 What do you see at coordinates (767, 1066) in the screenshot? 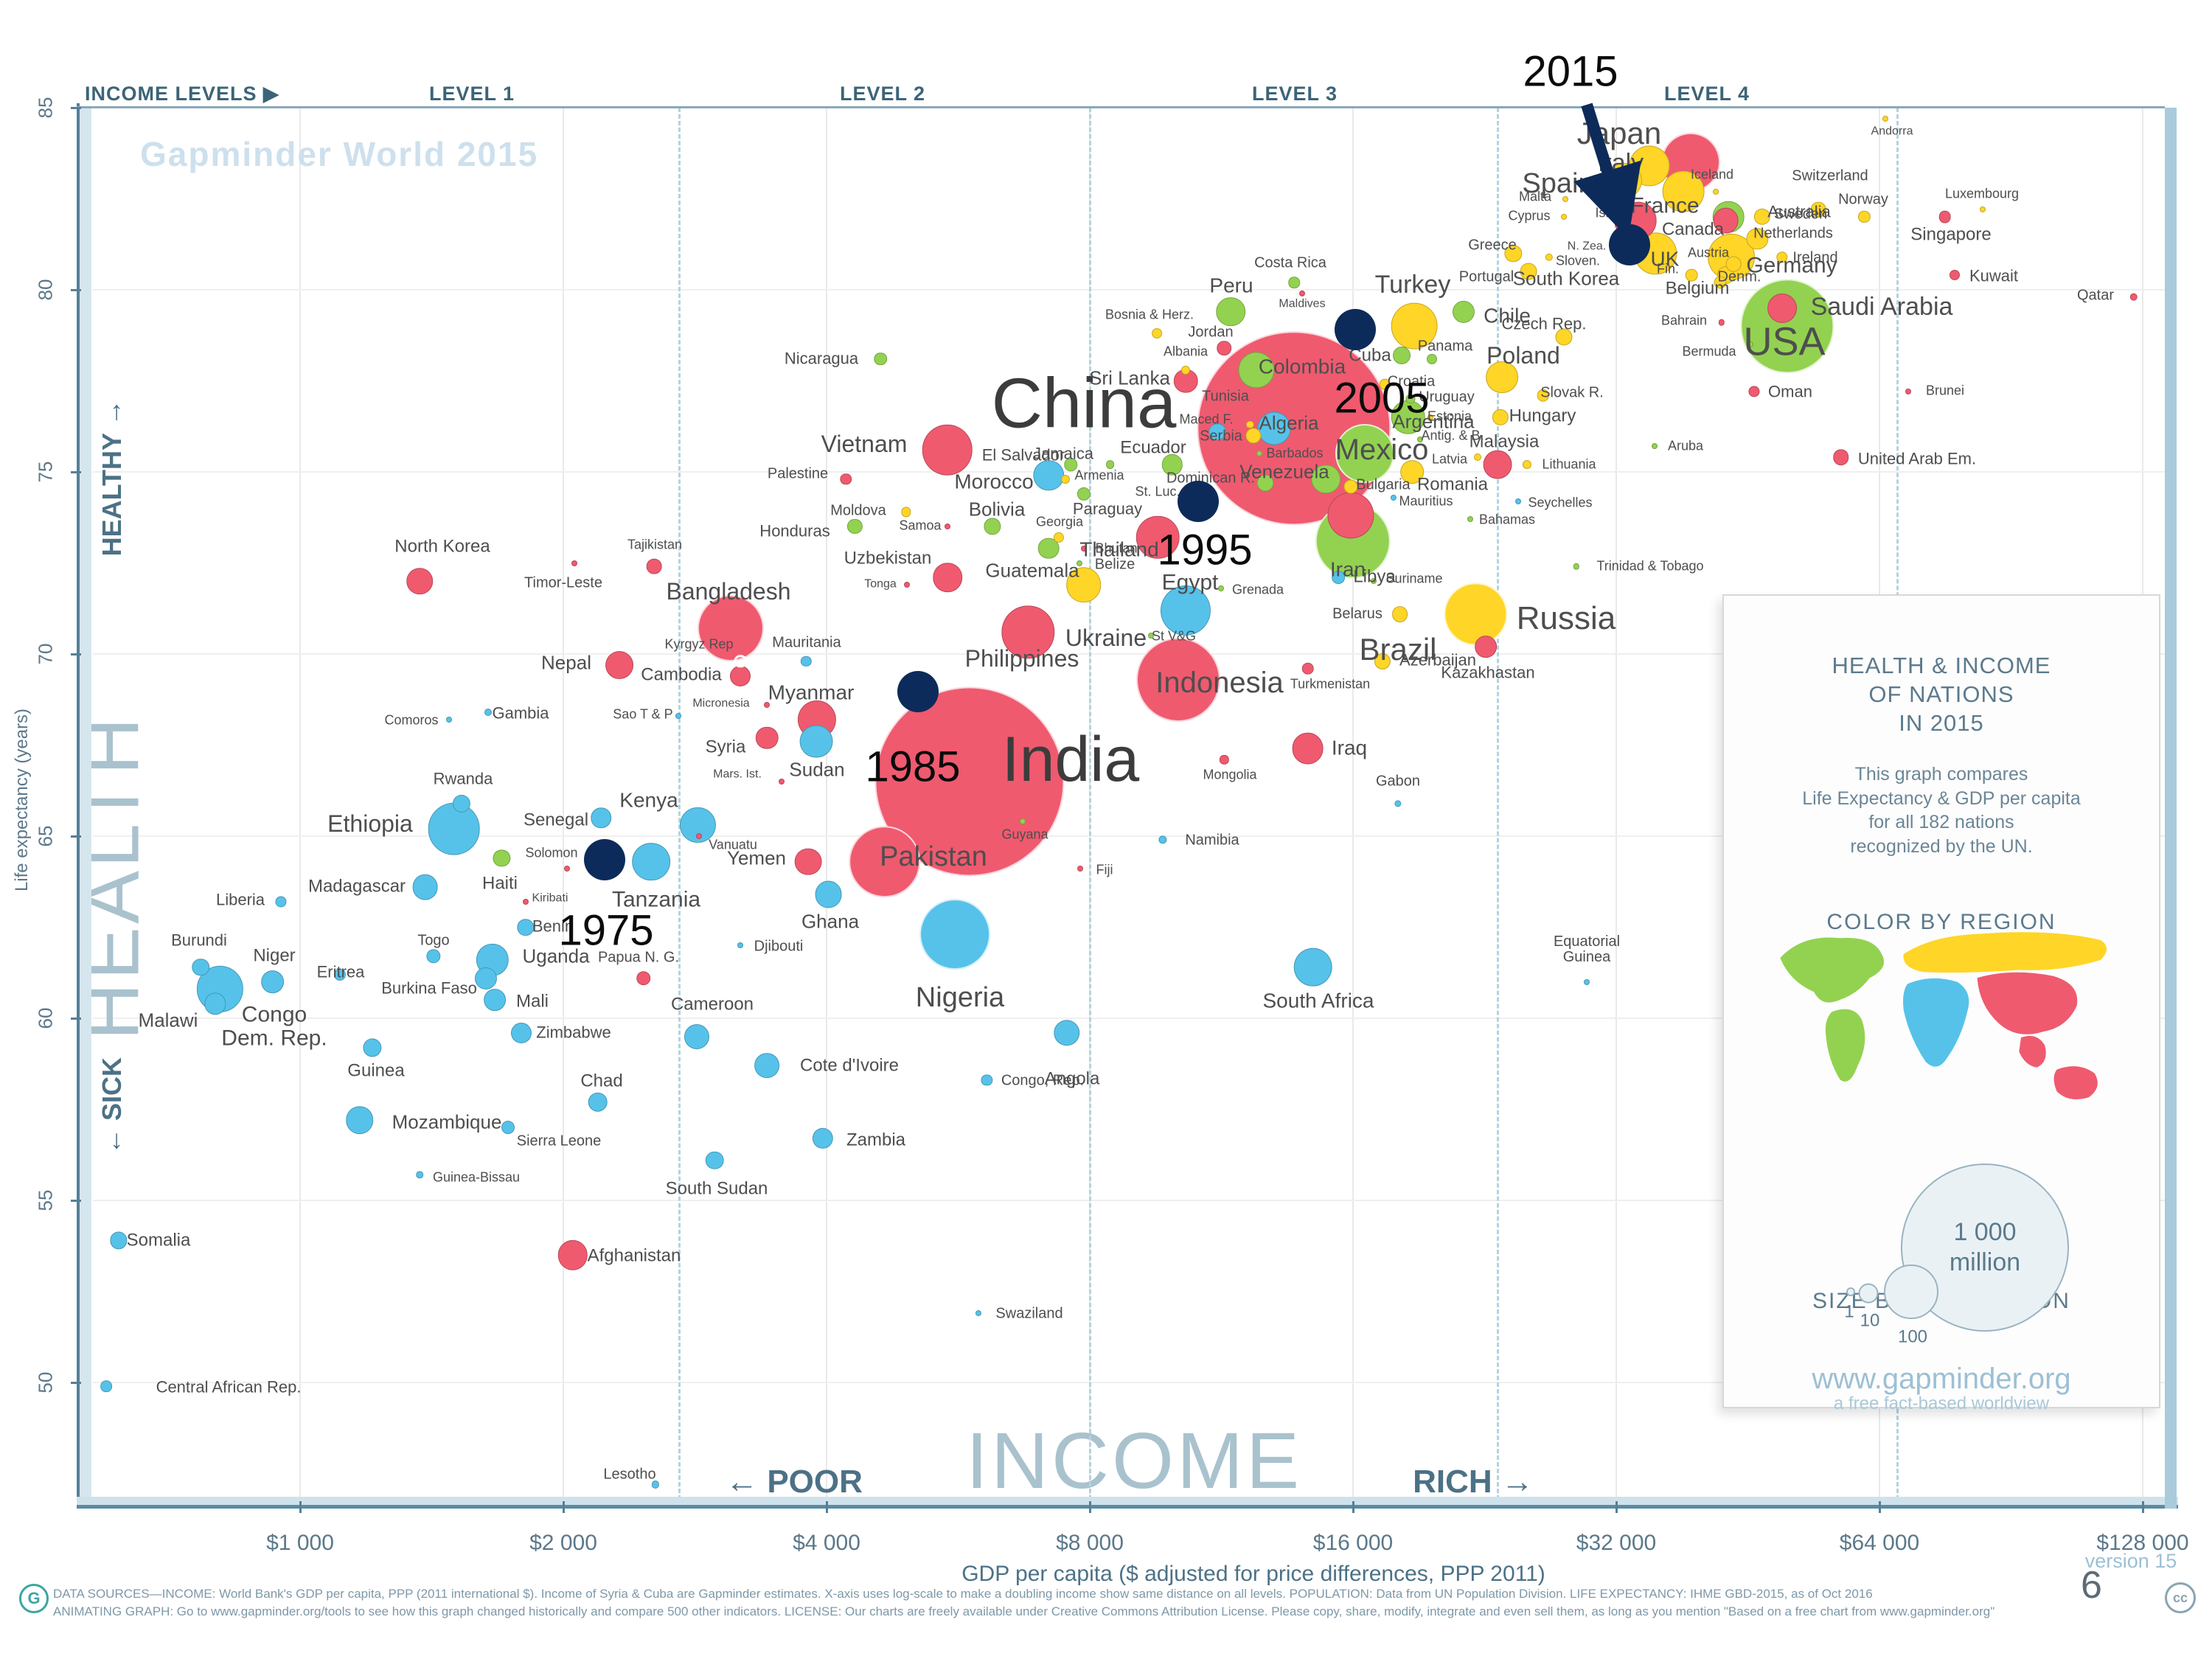
I see `bubble-cote-d-ivoire` at bounding box center [767, 1066].